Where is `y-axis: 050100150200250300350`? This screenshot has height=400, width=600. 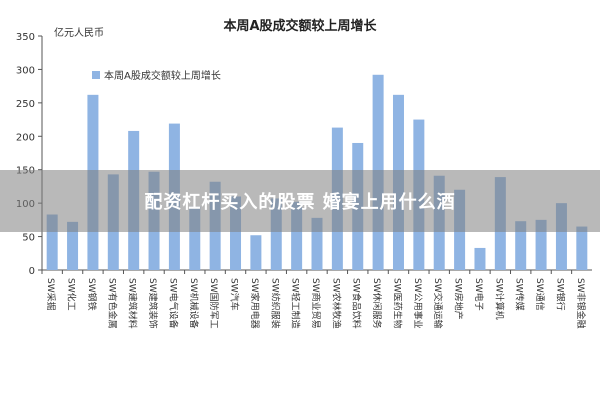 y-axis: 050100150200250300350 is located at coordinates (29, 154).